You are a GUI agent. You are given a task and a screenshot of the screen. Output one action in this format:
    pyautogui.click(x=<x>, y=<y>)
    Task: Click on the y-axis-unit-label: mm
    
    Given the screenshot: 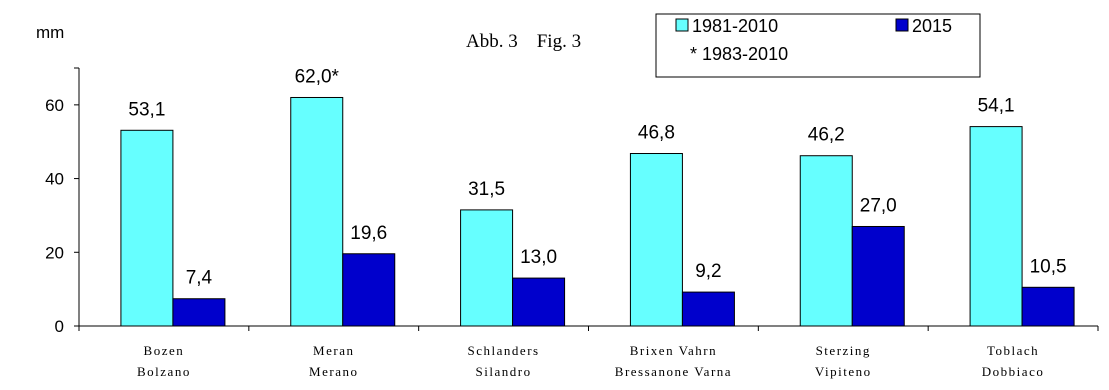 What is the action you would take?
    pyautogui.click(x=50, y=32)
    